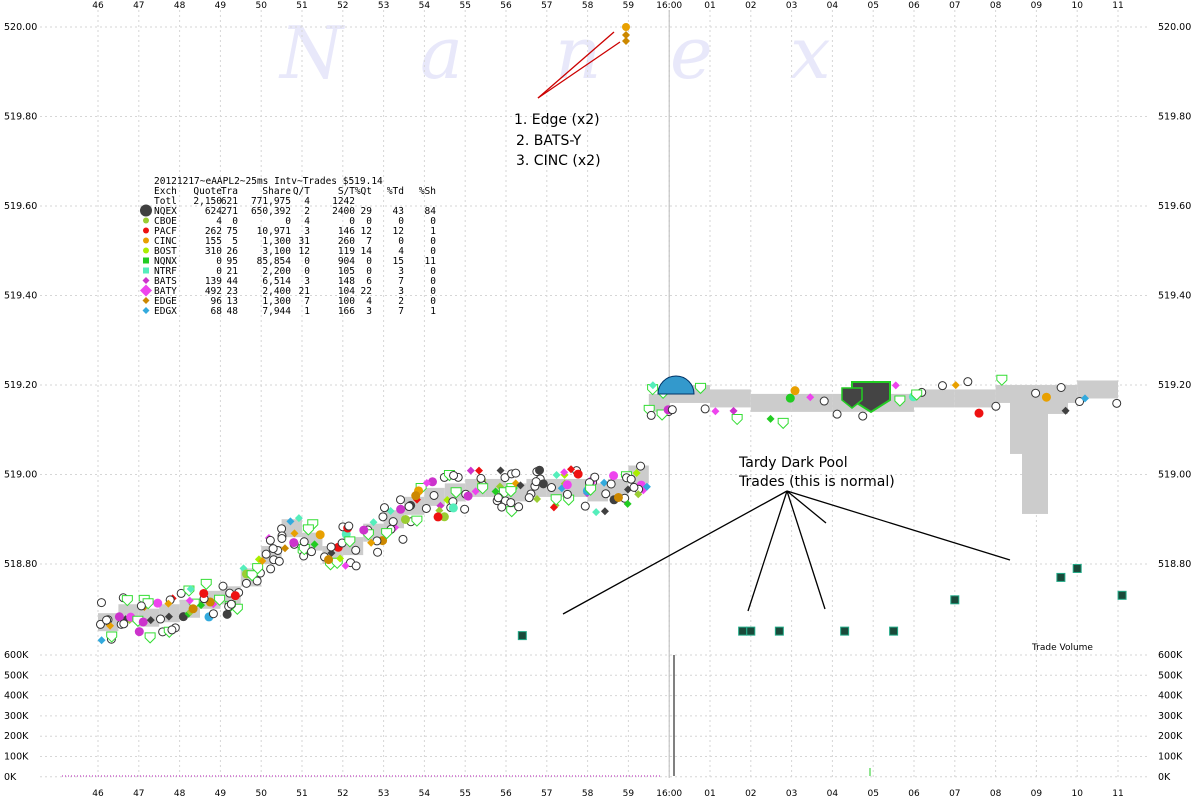 The image size is (1200, 800). Describe the element at coordinates (1117, 794) in the screenshot. I see `x-tick-label-bottom: 11` at that location.